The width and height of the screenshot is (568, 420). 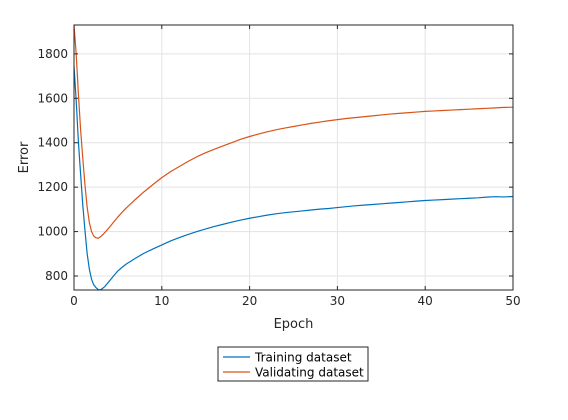 What do you see at coordinates (161, 301) in the screenshot?
I see `x-tick-label: 10` at bounding box center [161, 301].